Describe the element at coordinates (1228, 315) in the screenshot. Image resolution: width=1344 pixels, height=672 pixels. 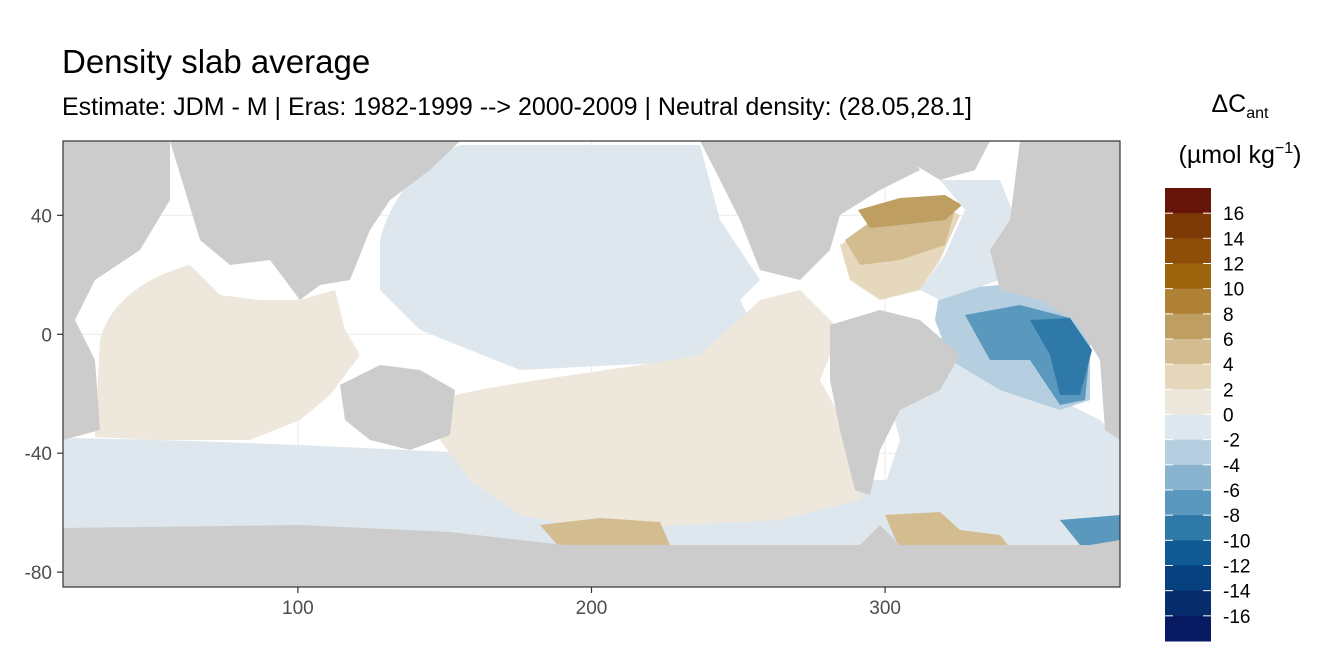
I see `legend-label: 8` at that location.